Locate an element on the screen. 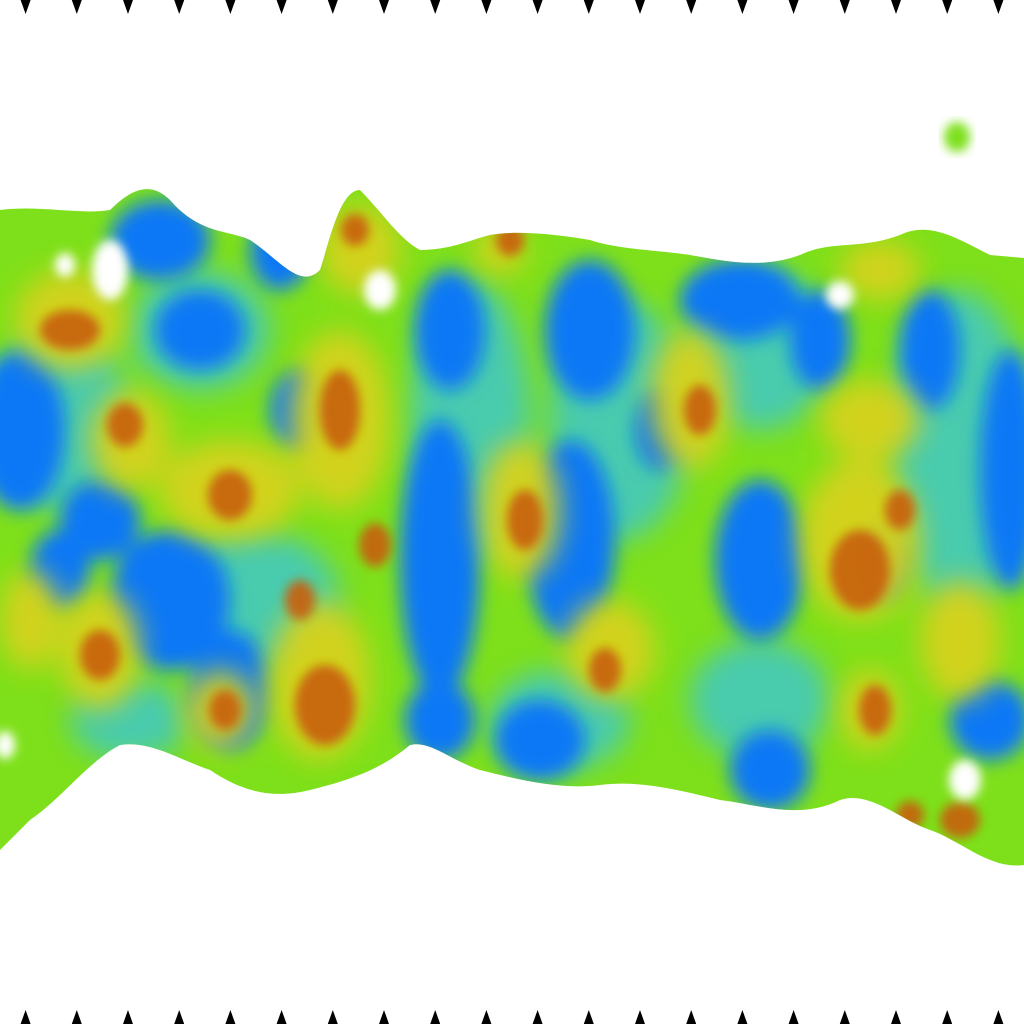 Image resolution: width=1024 pixels, height=1024 pixels. isolated-blob is located at coordinates (957, 137).